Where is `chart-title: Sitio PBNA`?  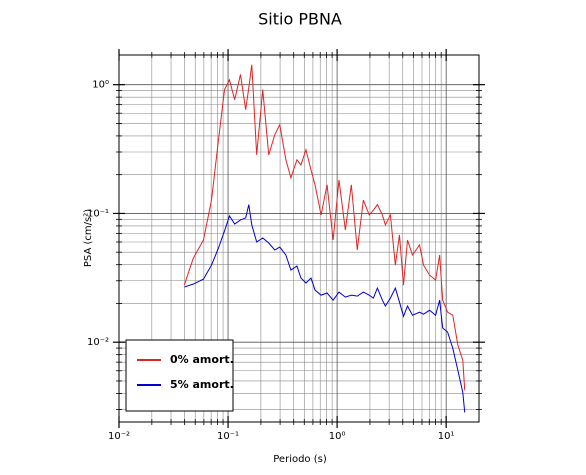
chart-title: Sitio PBNA is located at coordinates (300, 19).